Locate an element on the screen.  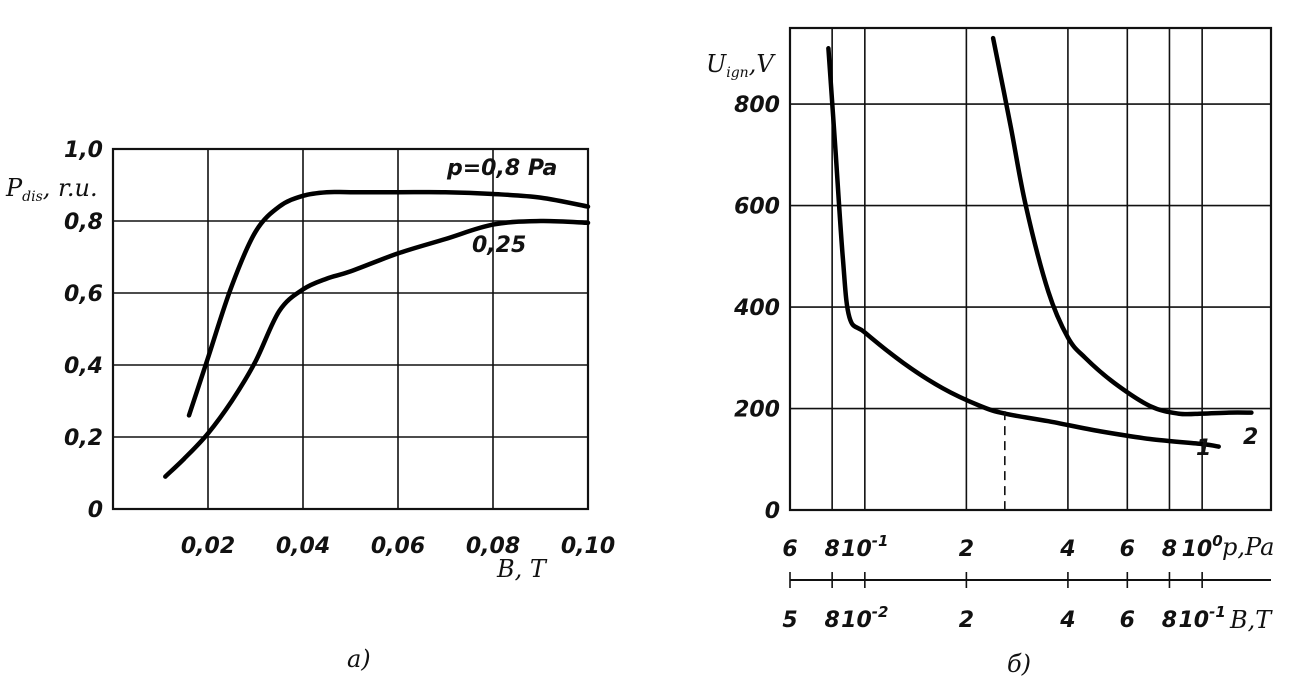
p-tick-label: 10⁻¹ is located at coordinates (864, 547).